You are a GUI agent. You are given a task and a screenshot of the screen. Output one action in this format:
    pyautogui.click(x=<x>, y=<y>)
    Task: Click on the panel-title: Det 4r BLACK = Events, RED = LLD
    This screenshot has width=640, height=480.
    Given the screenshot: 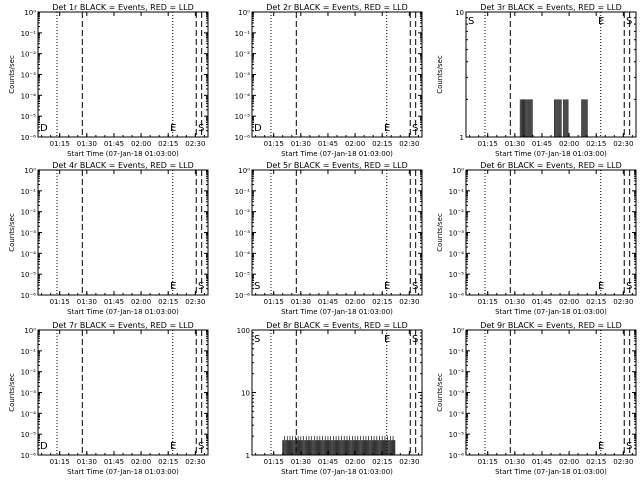 What is the action you would take?
    pyautogui.click(x=123, y=165)
    